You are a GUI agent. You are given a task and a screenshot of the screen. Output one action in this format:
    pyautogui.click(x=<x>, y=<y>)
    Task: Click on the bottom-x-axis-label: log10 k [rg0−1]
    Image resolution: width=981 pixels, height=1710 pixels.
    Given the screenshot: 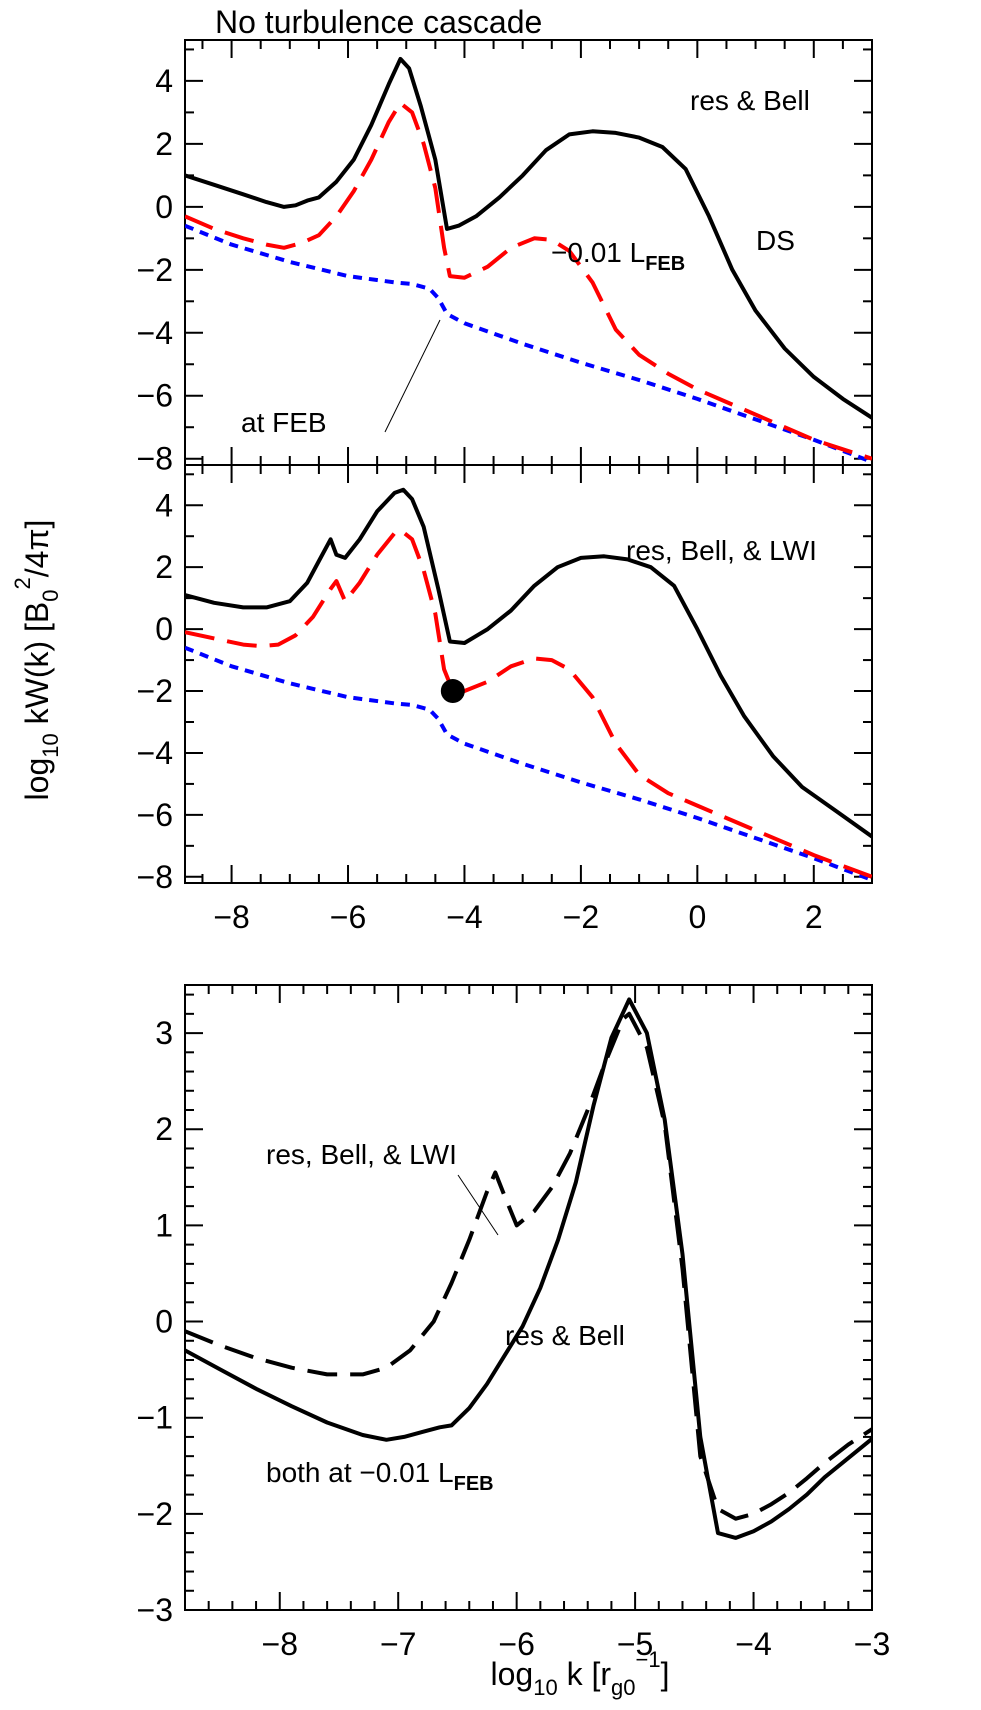 What is the action you would take?
    pyautogui.click(x=580, y=1673)
    